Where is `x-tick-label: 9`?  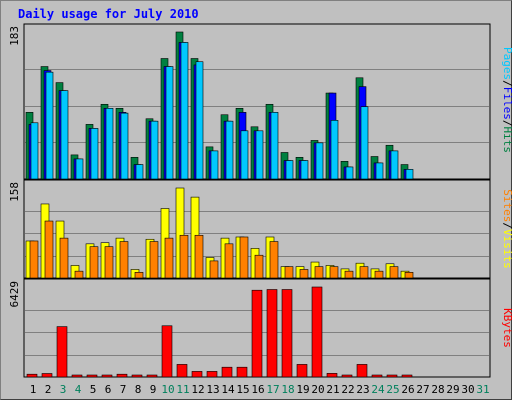 x-tick-label: 9 is located at coordinates (153, 389).